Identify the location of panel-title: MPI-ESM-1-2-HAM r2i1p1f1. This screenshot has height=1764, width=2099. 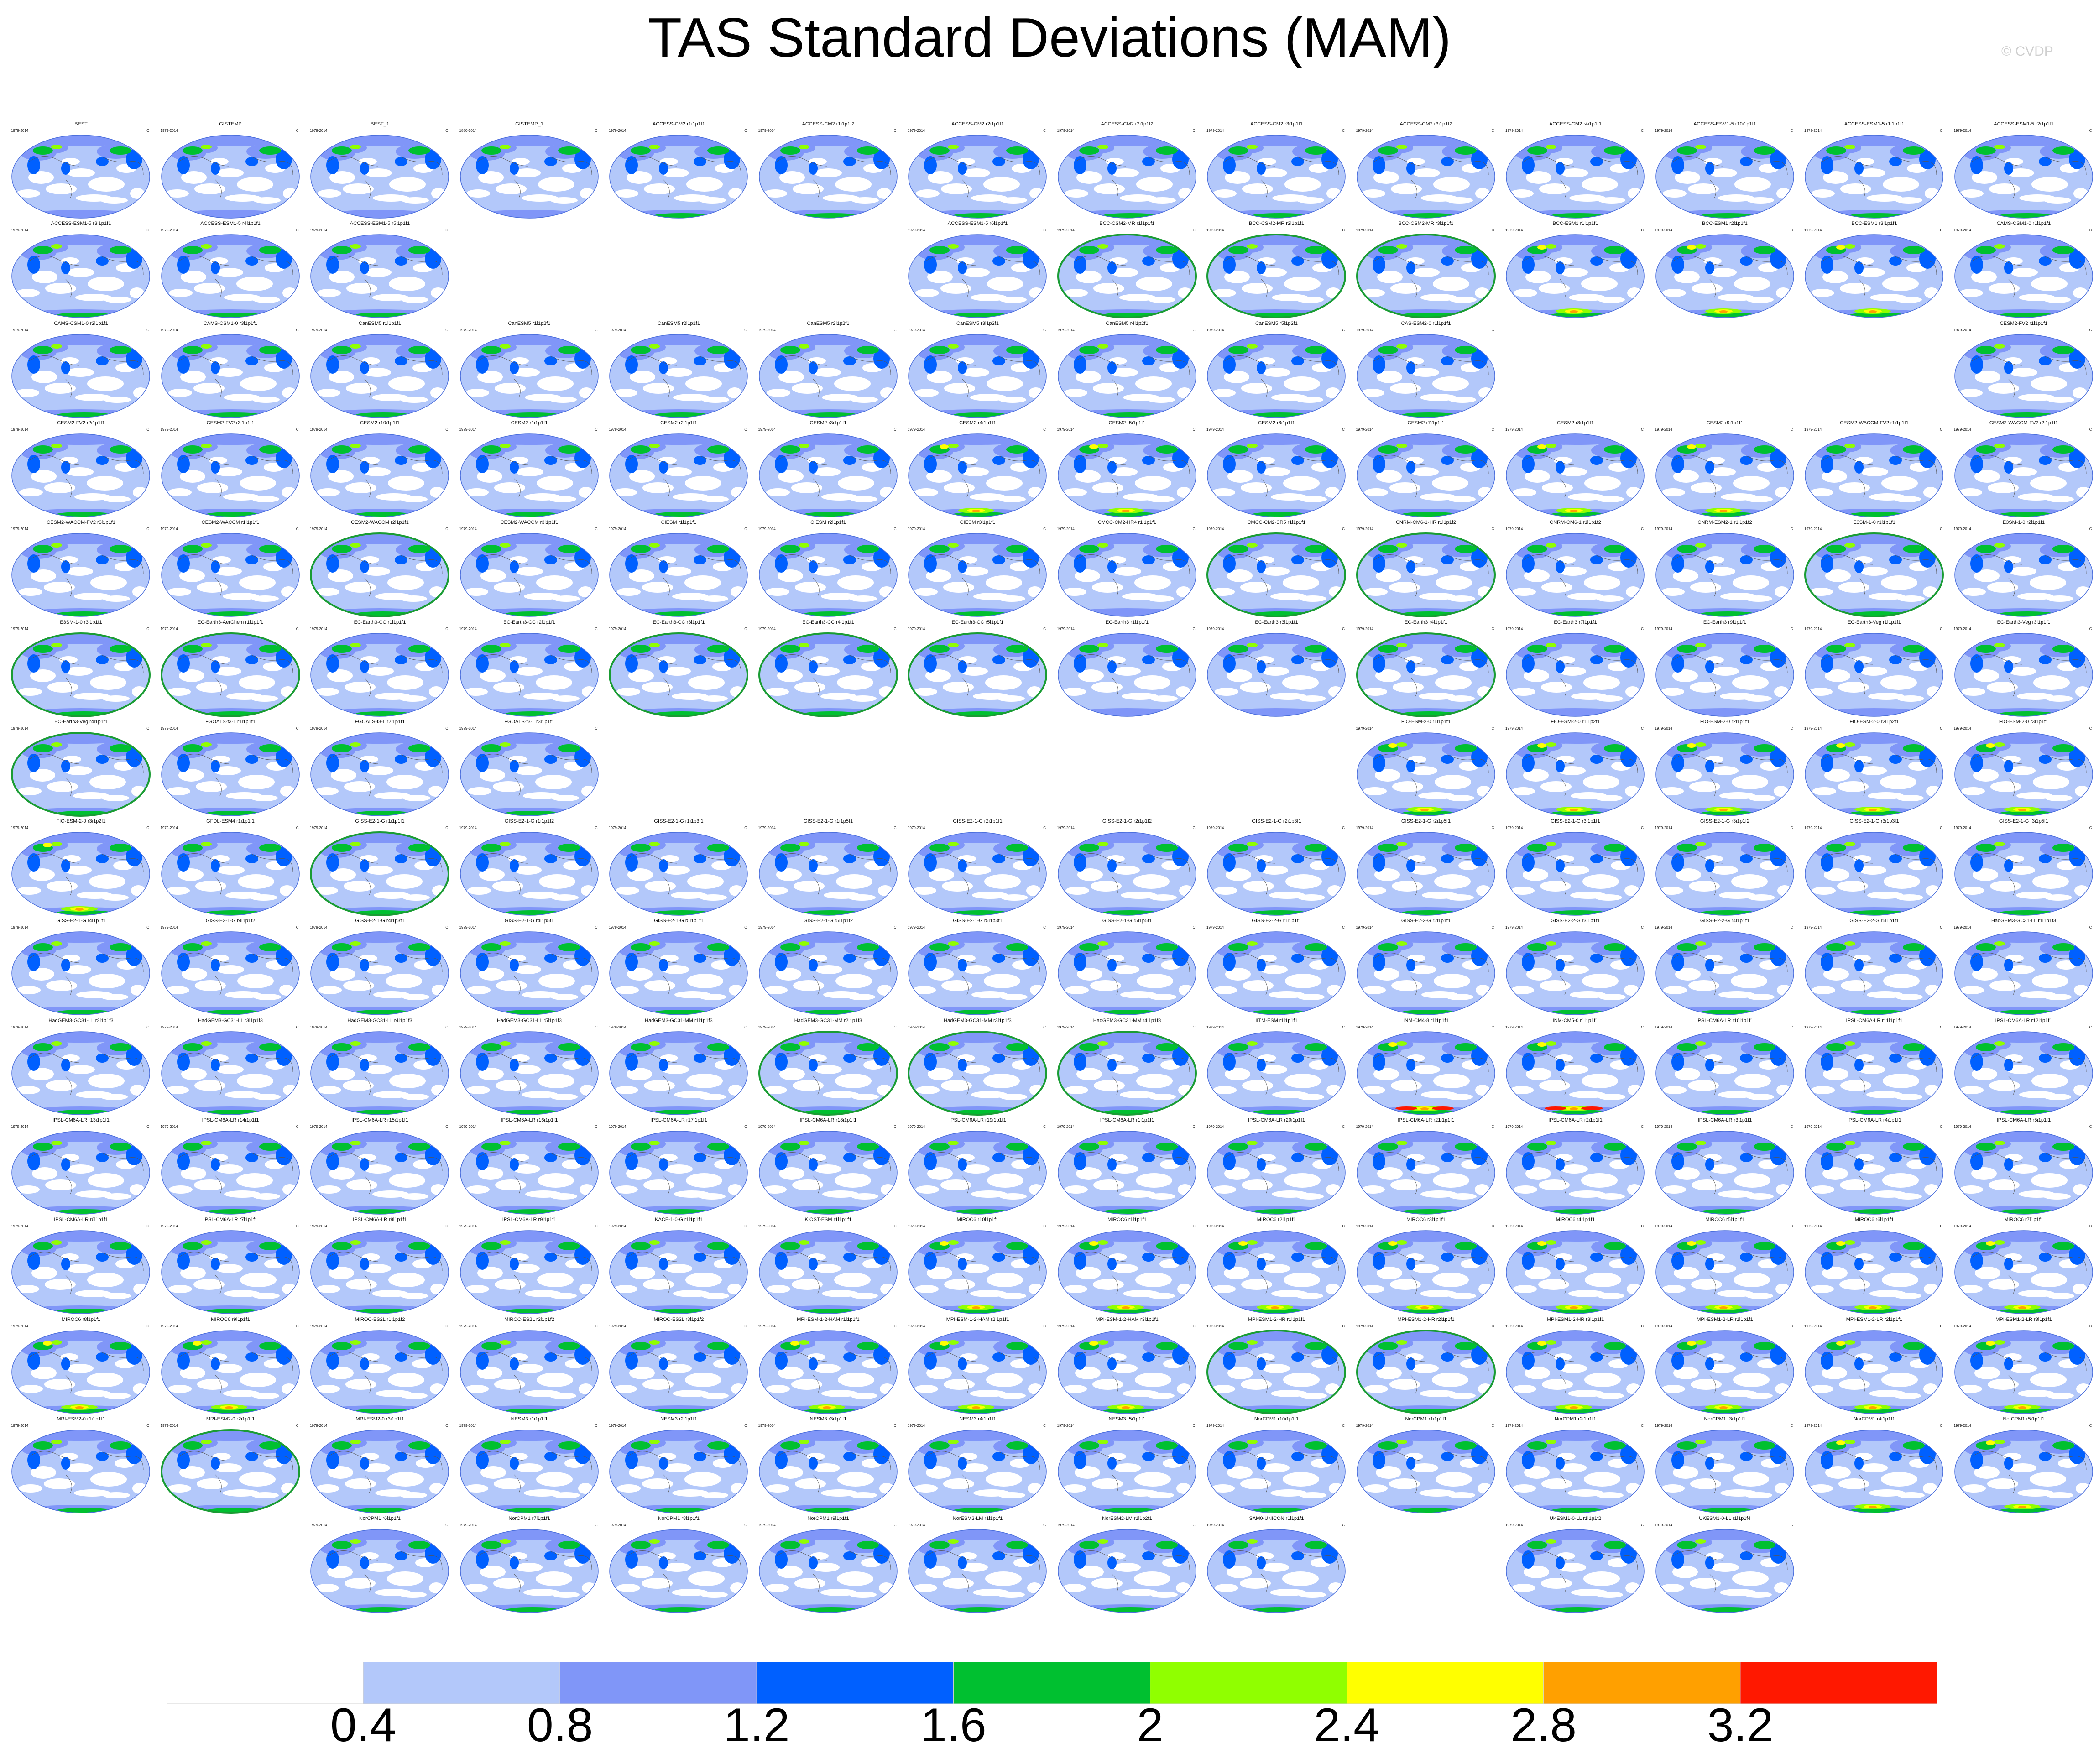
(977, 1319).